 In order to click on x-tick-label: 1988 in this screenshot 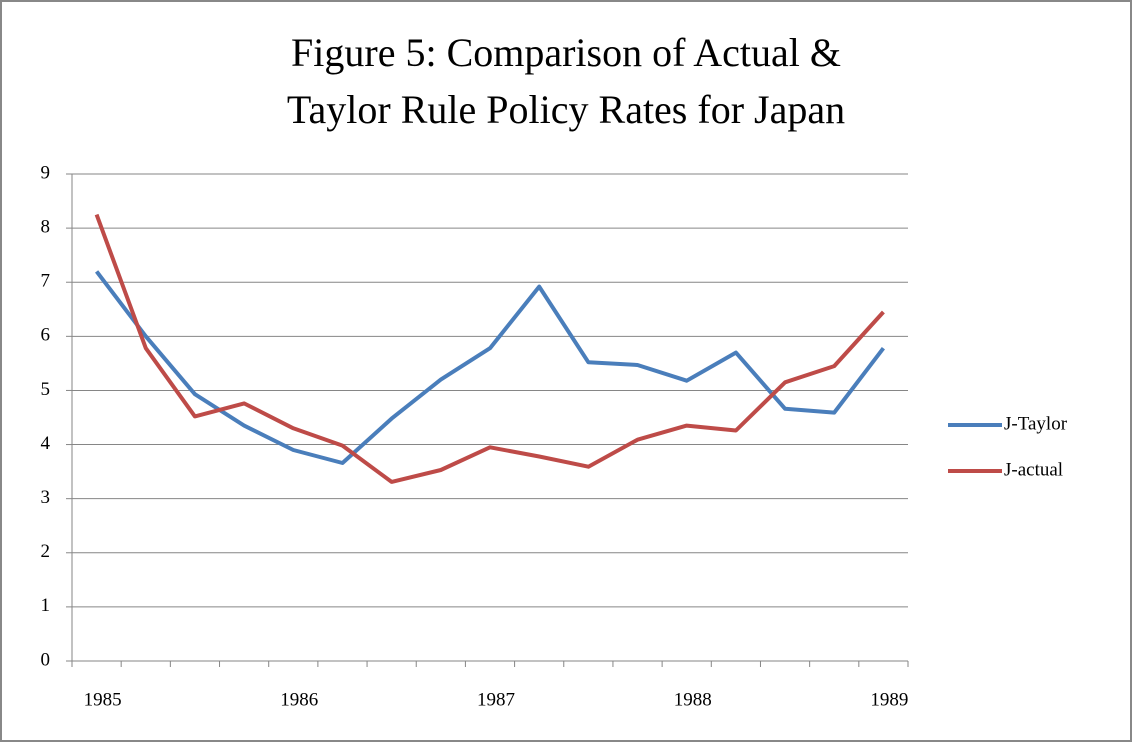, I will do `click(693, 699)`.